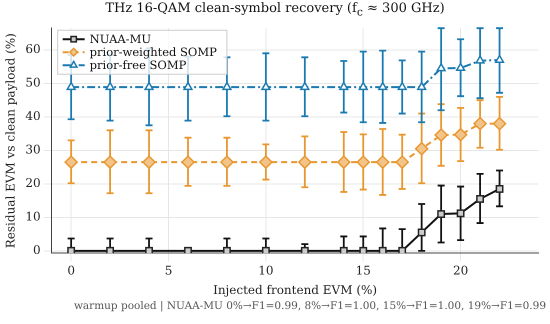 Image resolution: width=550 pixels, height=324 pixels. What do you see at coordinates (168, 271) in the screenshot?
I see `x-tick-label: 5` at bounding box center [168, 271].